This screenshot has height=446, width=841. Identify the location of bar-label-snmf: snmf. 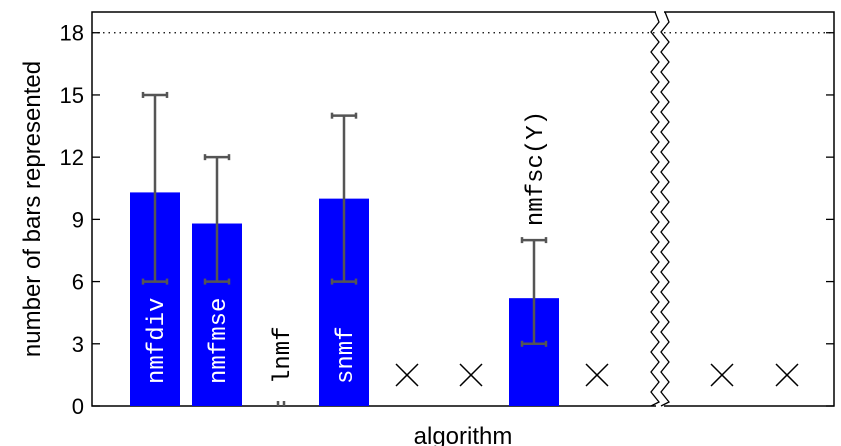
(346, 355).